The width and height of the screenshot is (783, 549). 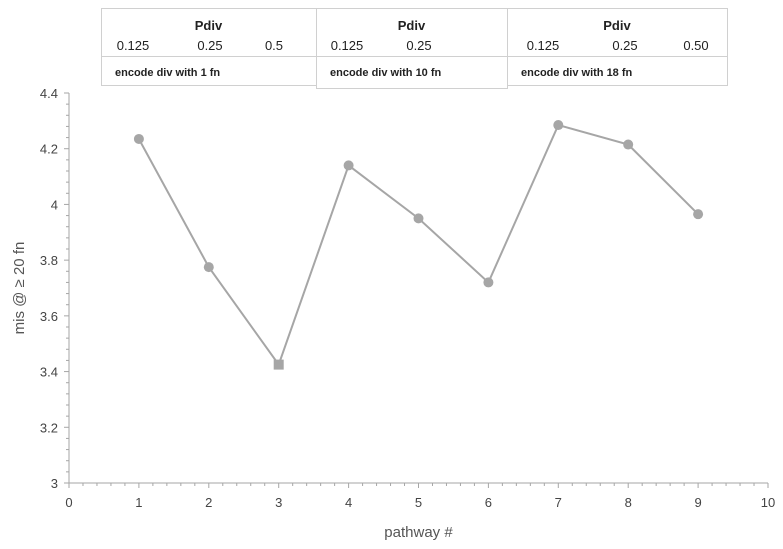 I want to click on x-tick-label: 8, so click(x=628, y=502).